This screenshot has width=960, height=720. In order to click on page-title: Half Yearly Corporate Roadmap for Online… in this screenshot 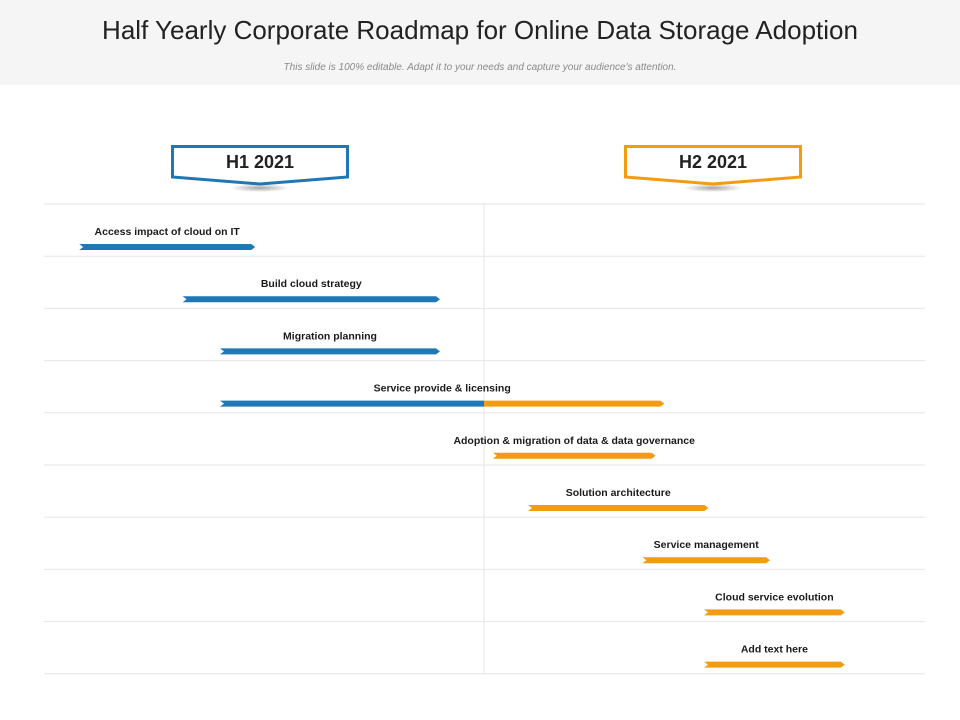, I will do `click(480, 30)`.